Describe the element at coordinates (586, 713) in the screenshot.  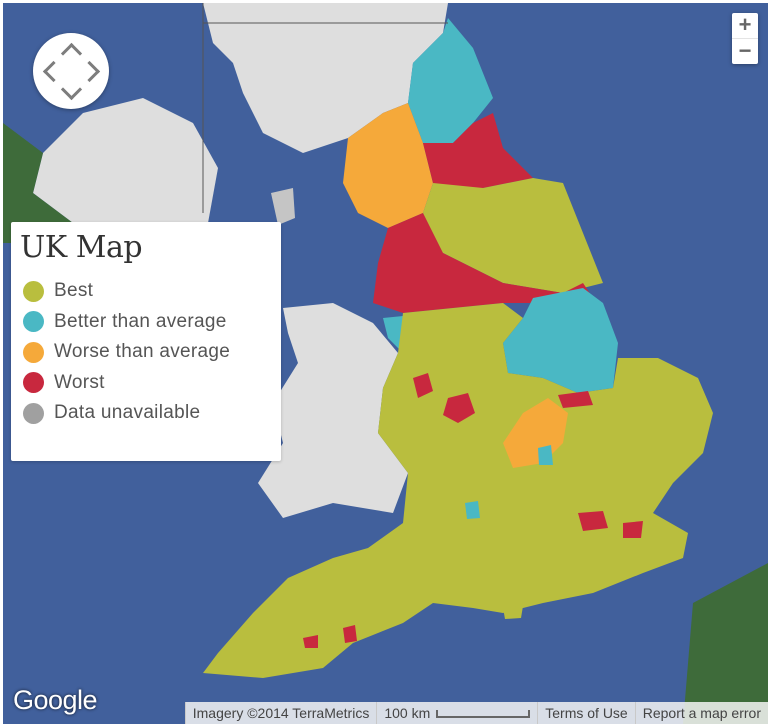
I see `terms-link: Terms of Use` at that location.